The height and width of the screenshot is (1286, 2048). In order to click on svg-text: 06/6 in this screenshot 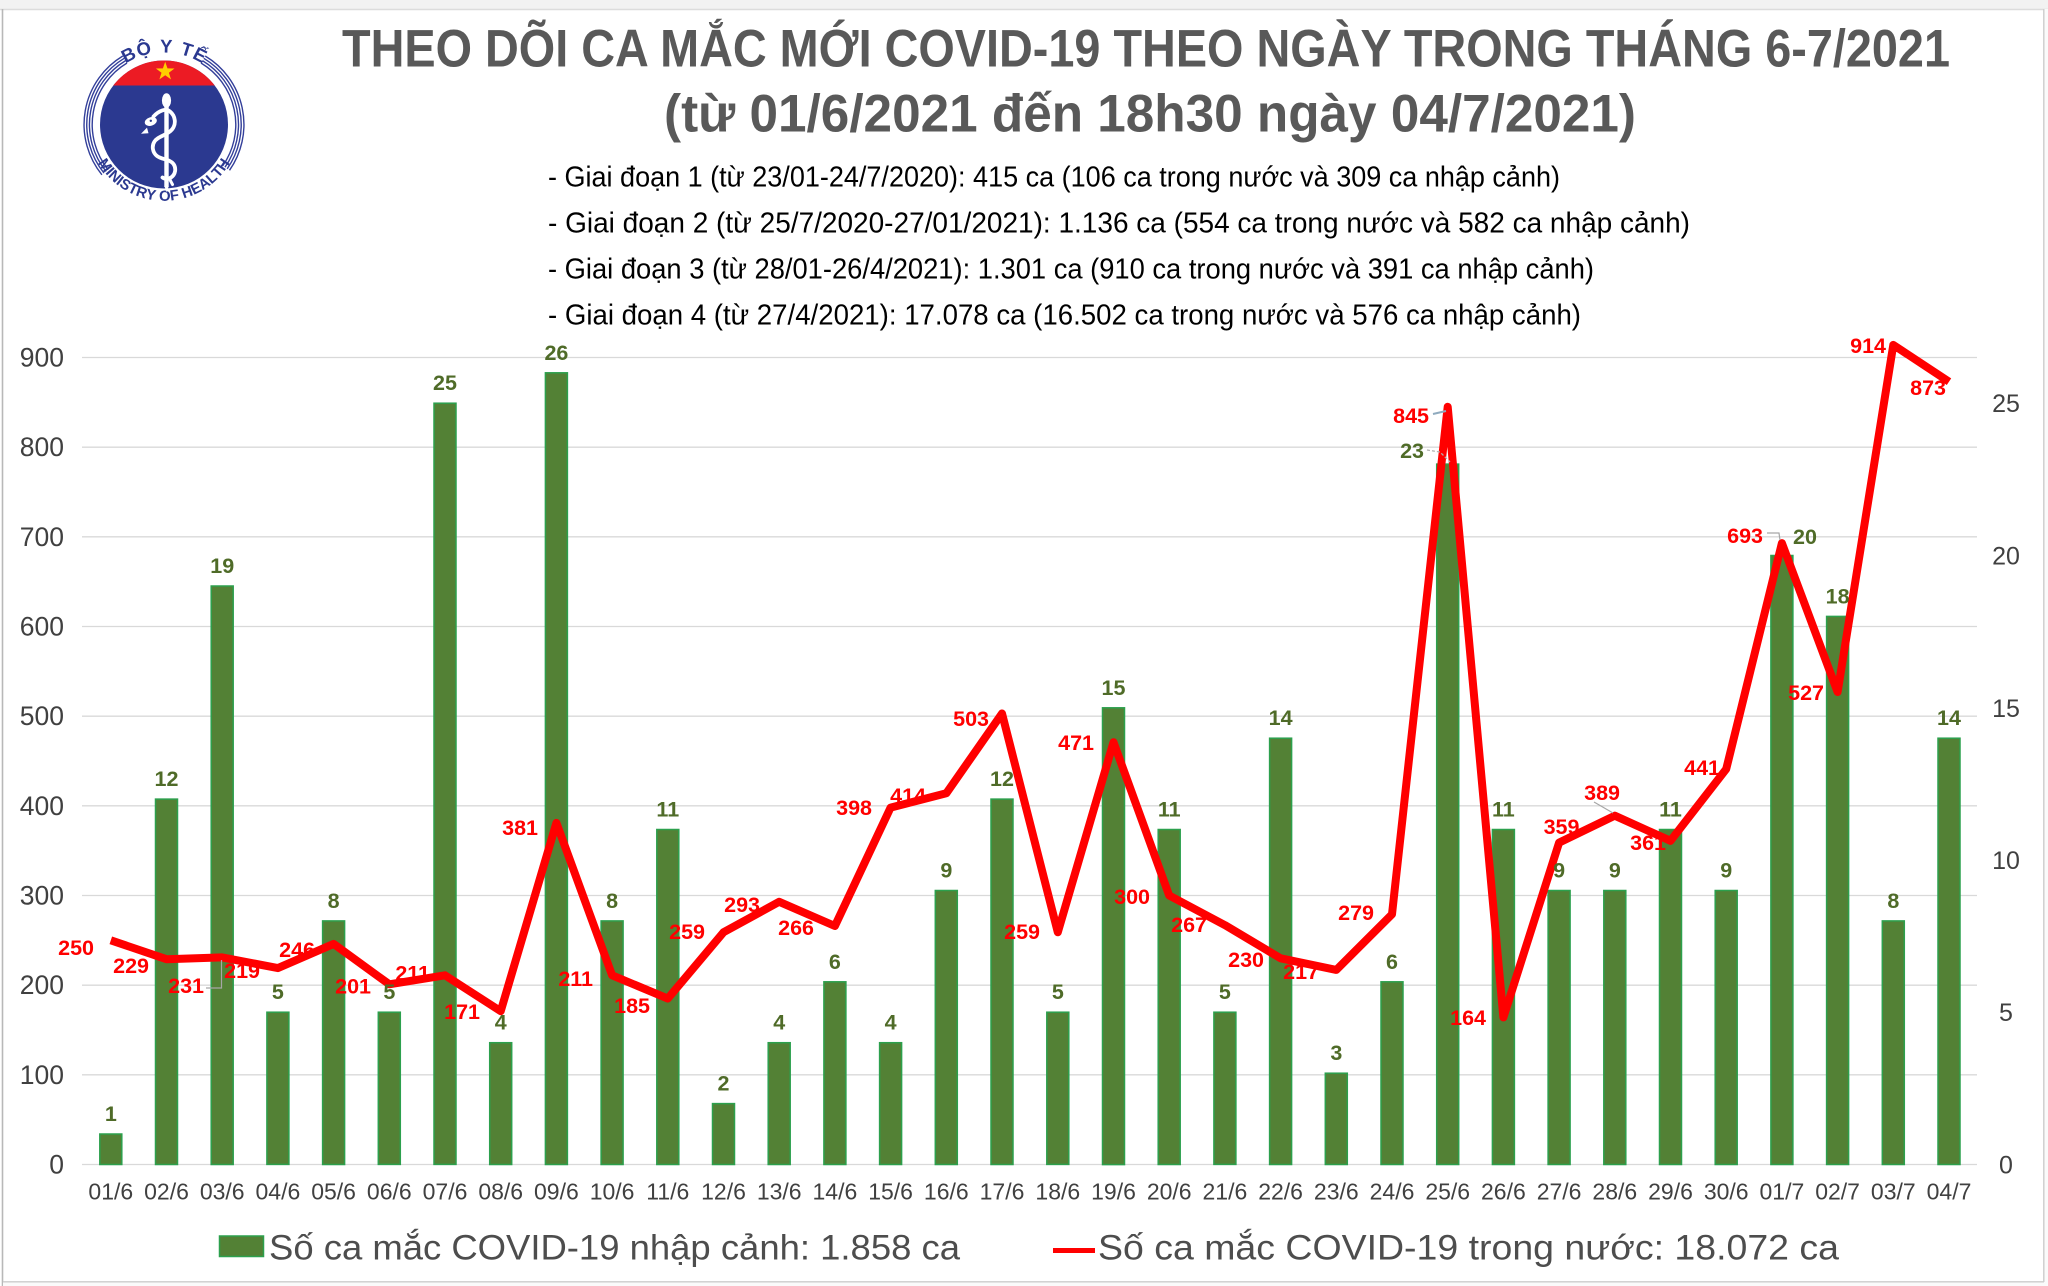, I will do `click(389, 1192)`.